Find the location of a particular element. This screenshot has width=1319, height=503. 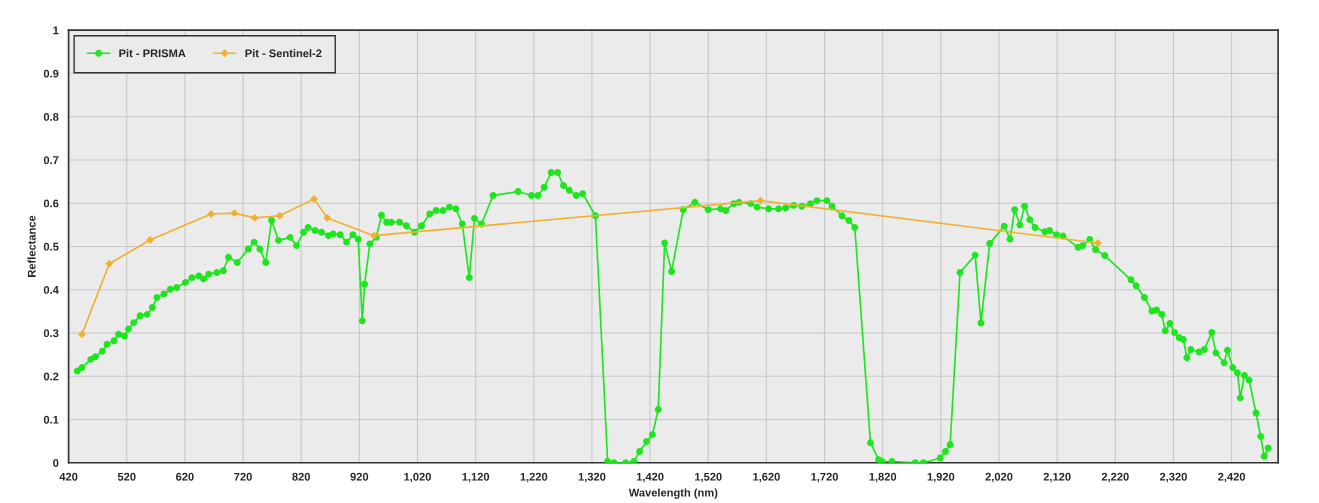

x-tick-label: 620 is located at coordinates (185, 476).